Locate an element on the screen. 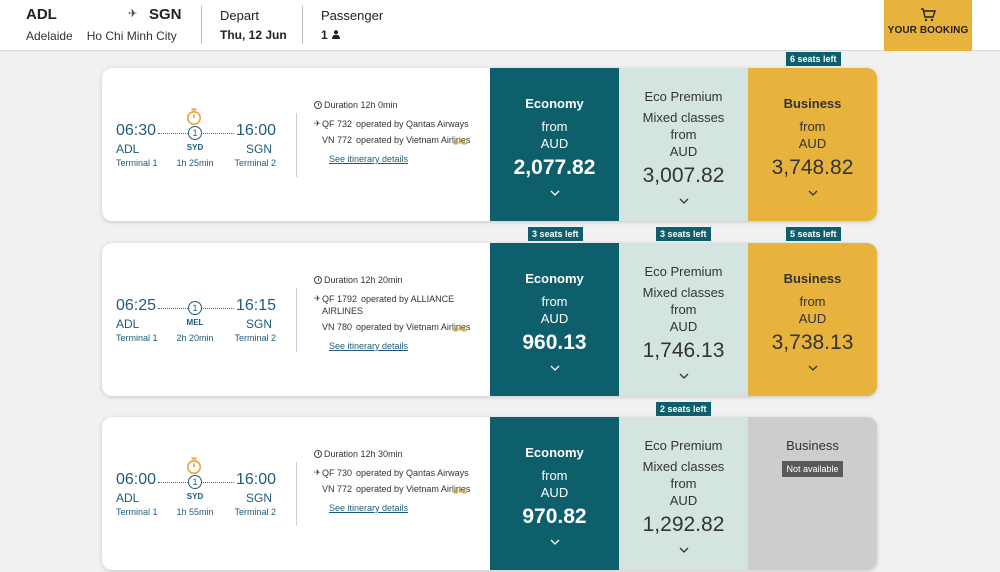 This screenshot has width=1000, height=572. card-divider is located at coordinates (296, 320).